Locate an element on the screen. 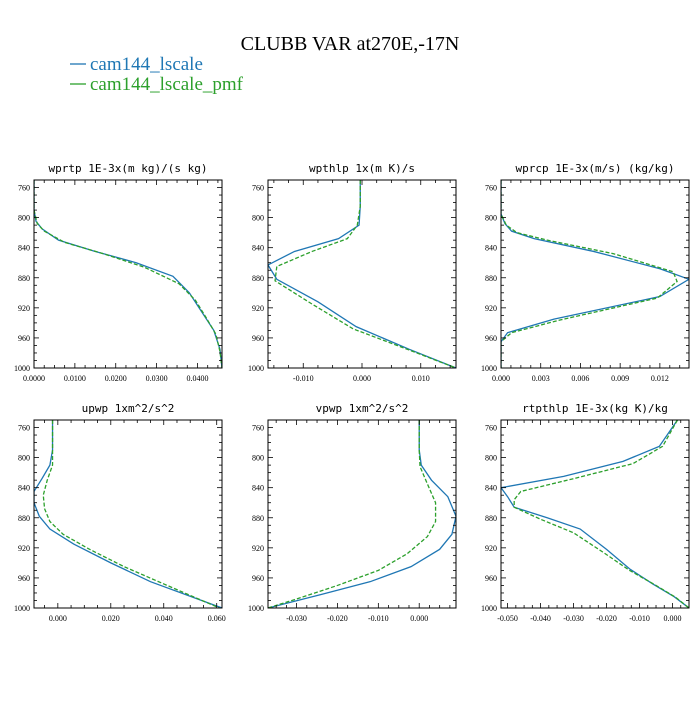 This screenshot has width=700, height=705. x-tick-label: -0.040 is located at coordinates (540, 618).